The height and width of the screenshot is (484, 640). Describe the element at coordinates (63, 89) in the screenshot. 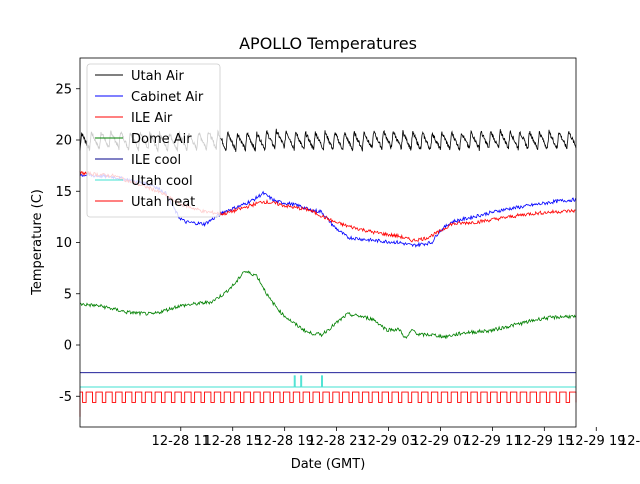

I see `y-tick-label: 25` at that location.